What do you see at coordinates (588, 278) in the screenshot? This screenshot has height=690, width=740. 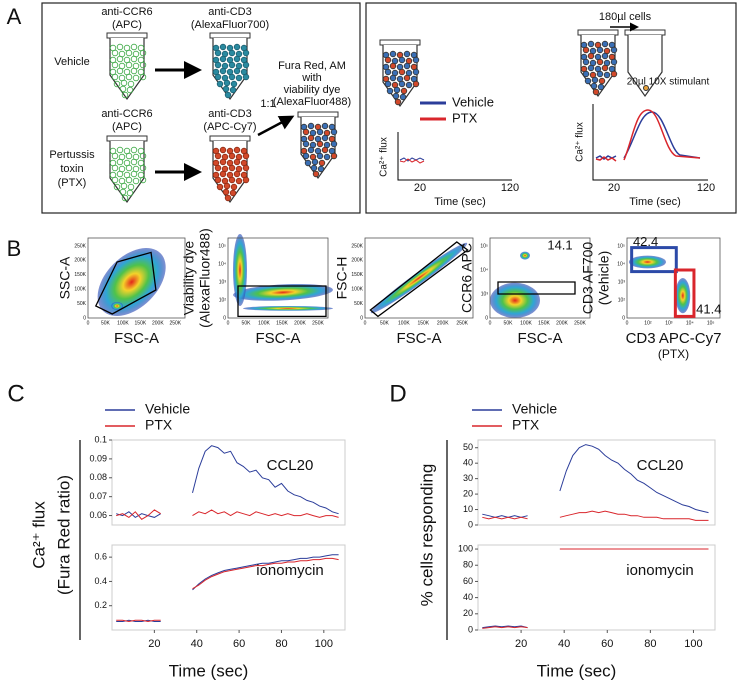 I see `axis-label: CD3 AF700` at bounding box center [588, 278].